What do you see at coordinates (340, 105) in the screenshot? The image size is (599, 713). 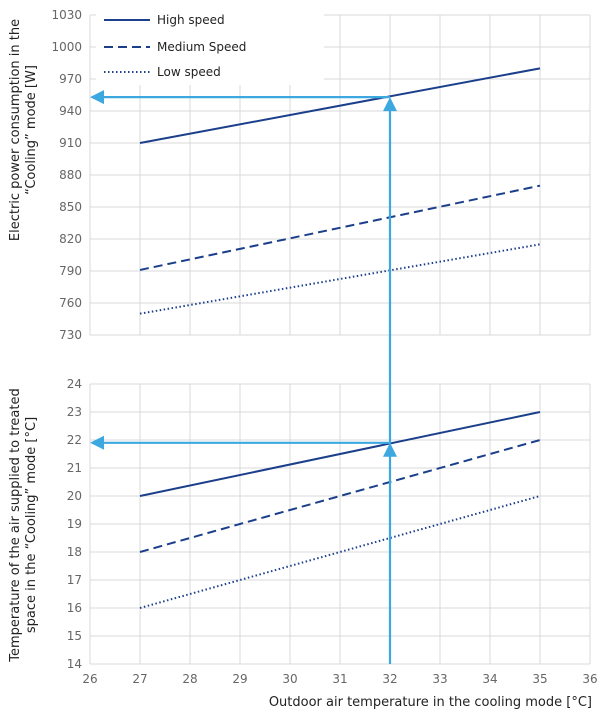 I see `top-series-line-solid` at bounding box center [340, 105].